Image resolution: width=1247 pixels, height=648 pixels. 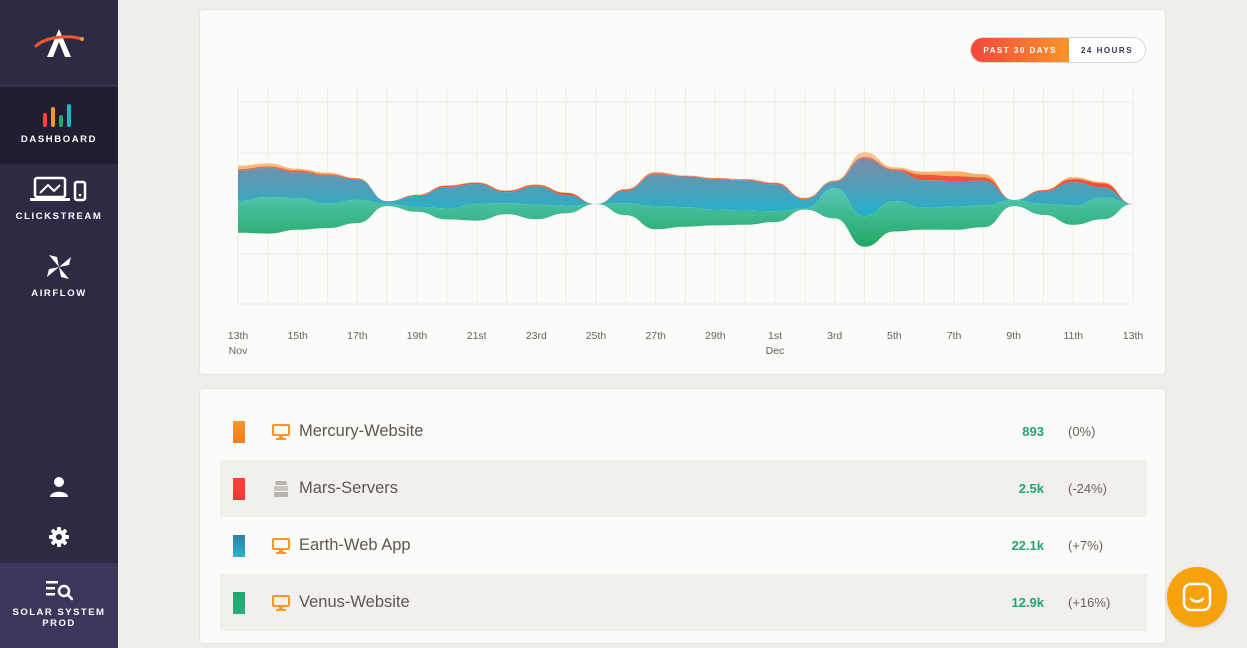 I want to click on x-tick-label: 17th, so click(x=357, y=336).